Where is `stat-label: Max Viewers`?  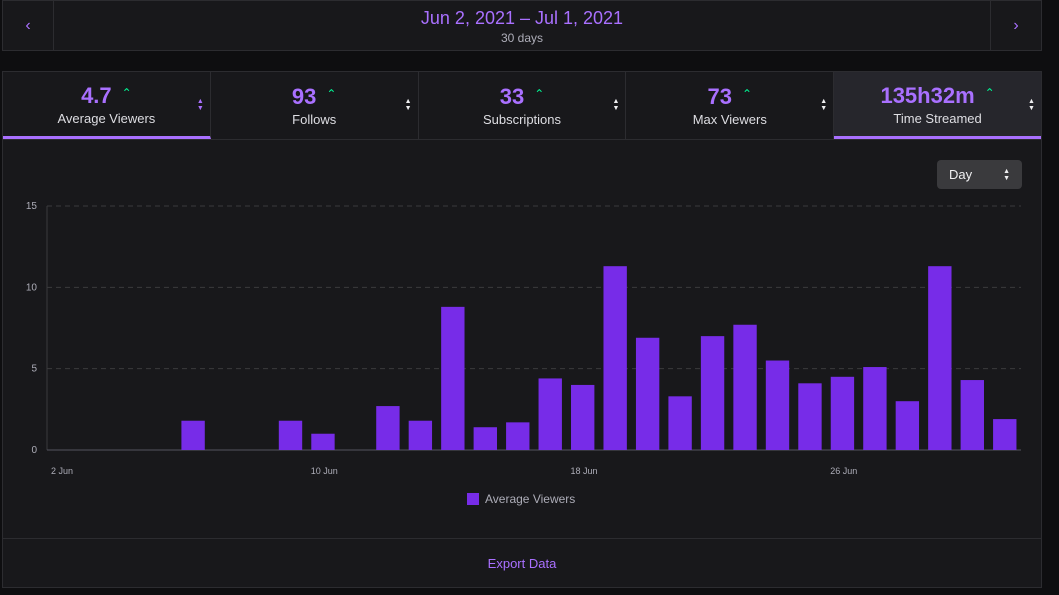
stat-label: Max Viewers is located at coordinates (729, 119).